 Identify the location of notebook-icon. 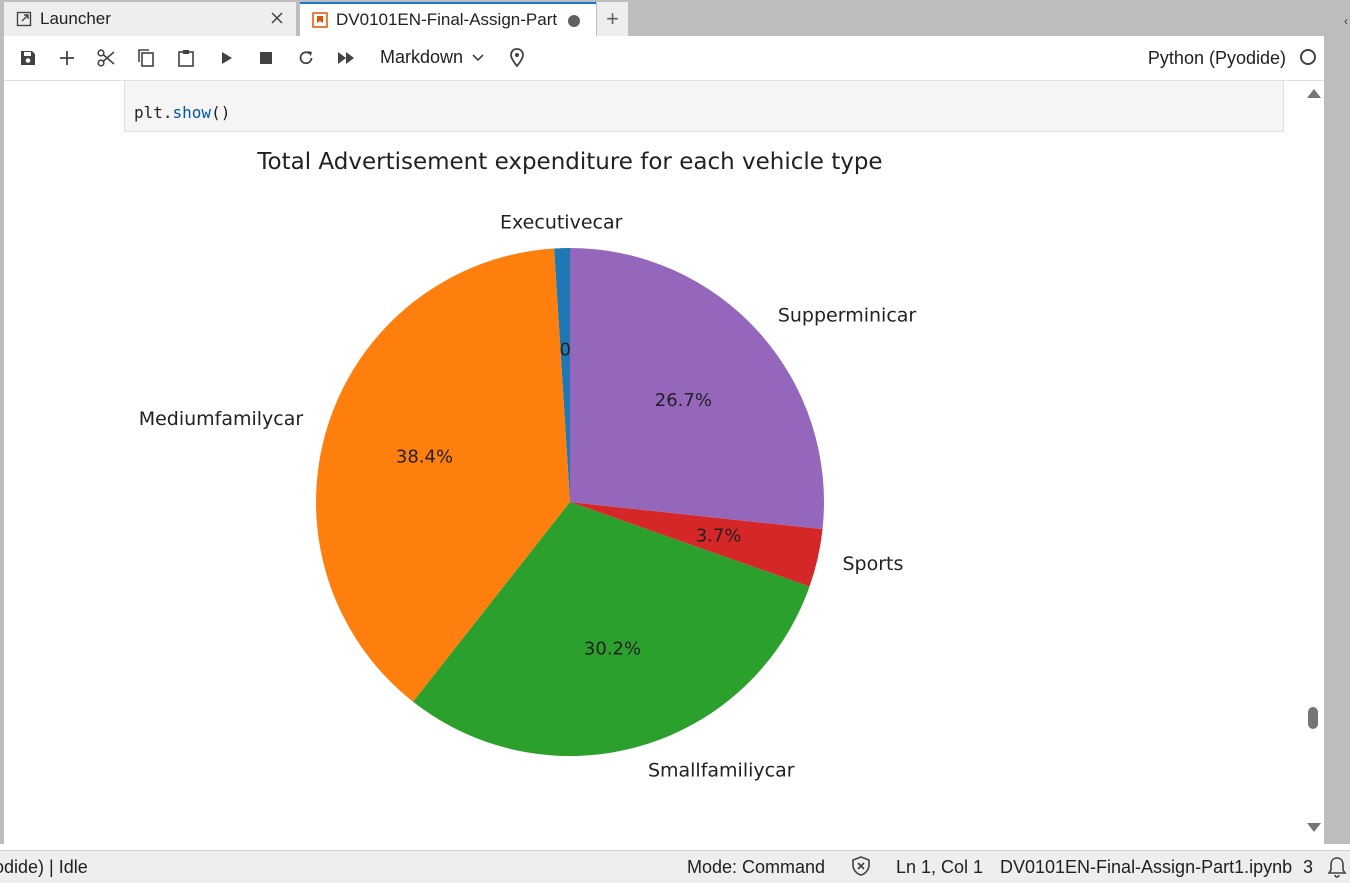
(320, 20).